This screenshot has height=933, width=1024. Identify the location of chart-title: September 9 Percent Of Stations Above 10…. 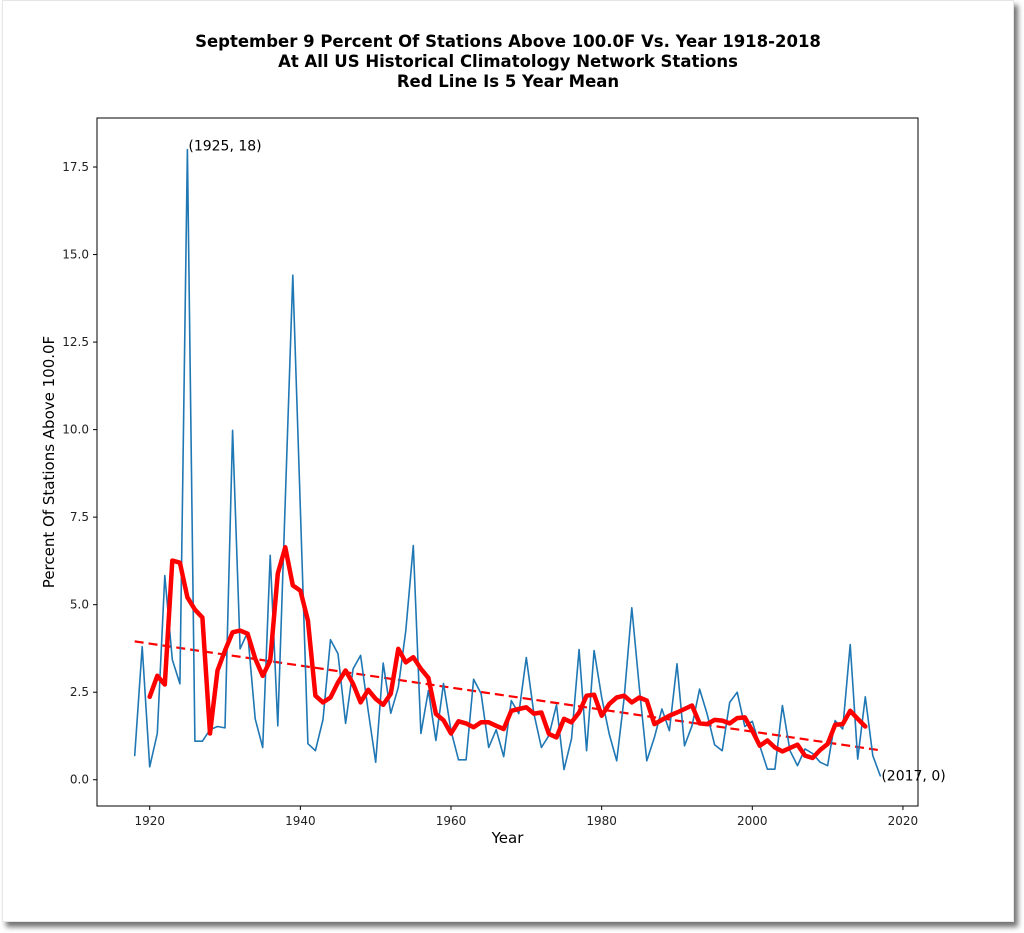
(508, 62).